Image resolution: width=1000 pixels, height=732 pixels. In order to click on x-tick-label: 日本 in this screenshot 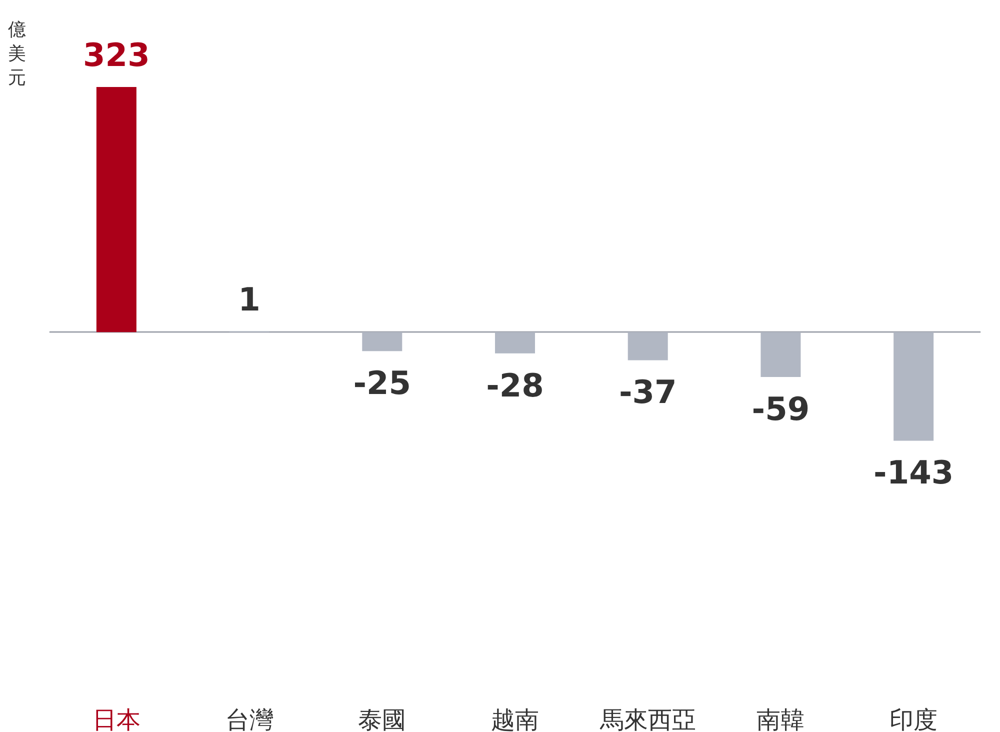, I will do `click(116, 719)`.